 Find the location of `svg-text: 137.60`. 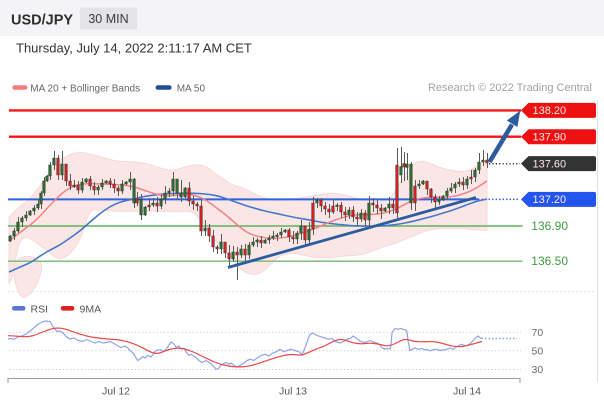

svg-text: 137.60 is located at coordinates (550, 164).